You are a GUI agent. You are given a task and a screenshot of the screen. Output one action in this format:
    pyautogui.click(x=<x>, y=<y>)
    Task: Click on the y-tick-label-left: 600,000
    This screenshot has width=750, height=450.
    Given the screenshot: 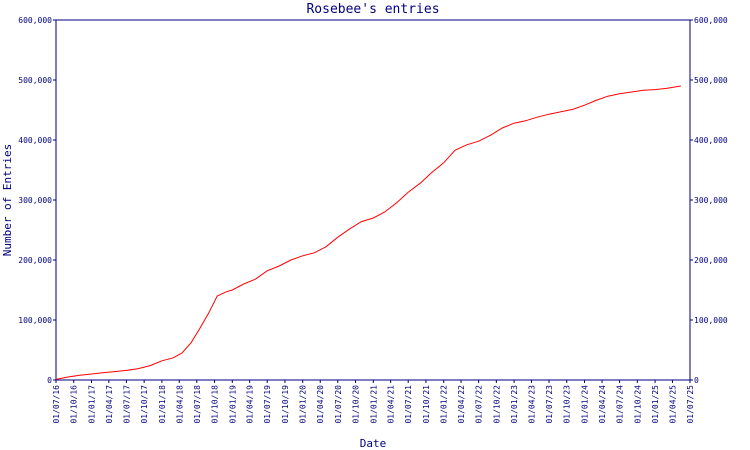 What is the action you would take?
    pyautogui.click(x=35, y=20)
    